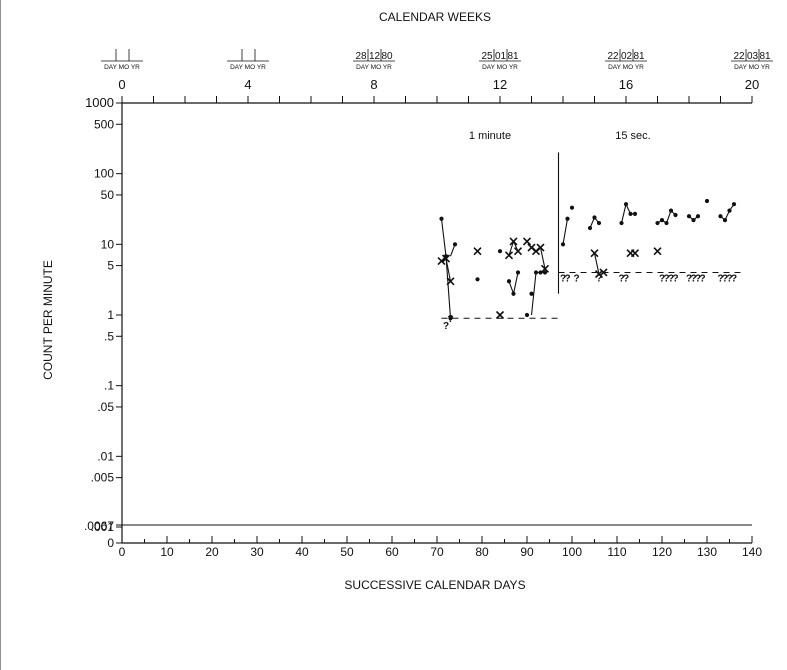  What do you see at coordinates (632, 136) in the screenshot?
I see `annotation-15-sec: 15 sec.` at bounding box center [632, 136].